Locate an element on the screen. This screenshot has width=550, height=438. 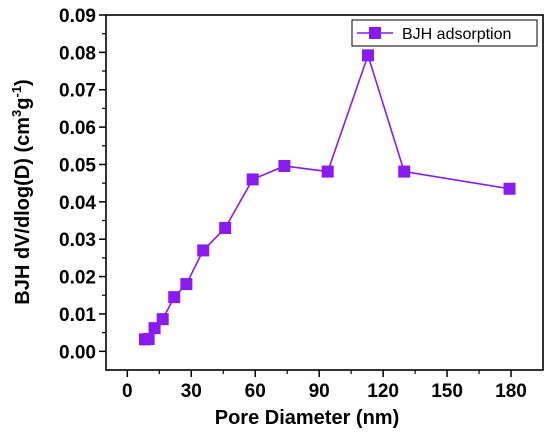
x-axis-ticks: 0 30 60 90 120 150 180 is located at coordinates (324, 386).